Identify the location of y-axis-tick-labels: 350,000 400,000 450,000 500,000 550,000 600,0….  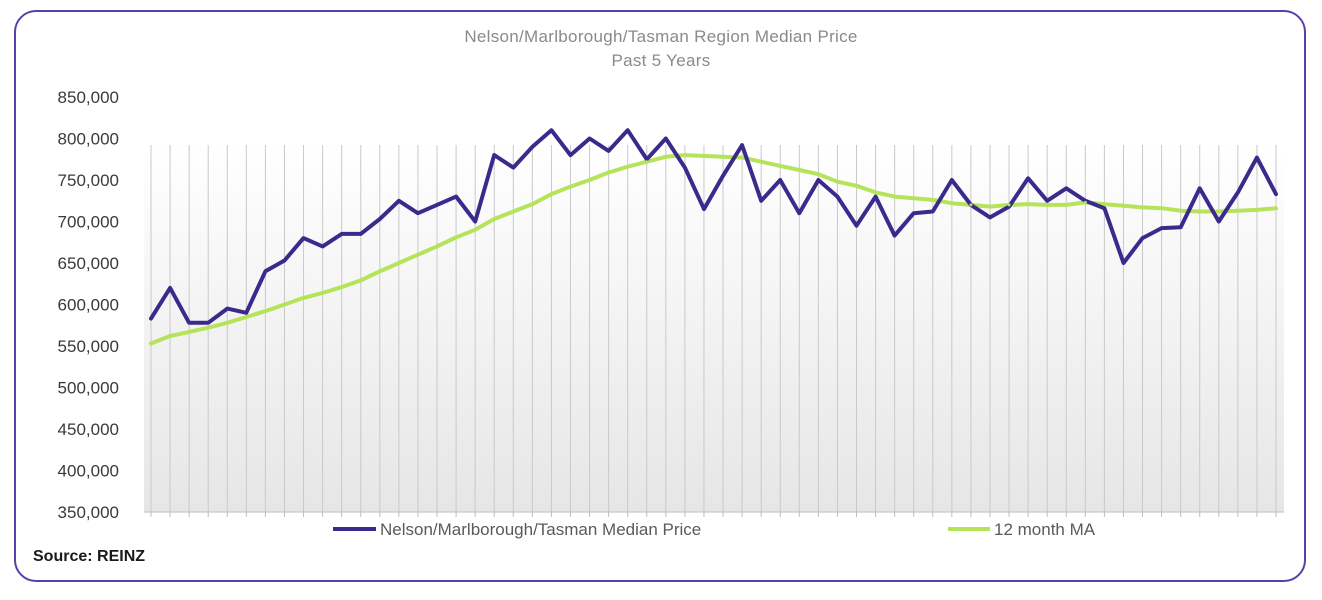
(88, 305).